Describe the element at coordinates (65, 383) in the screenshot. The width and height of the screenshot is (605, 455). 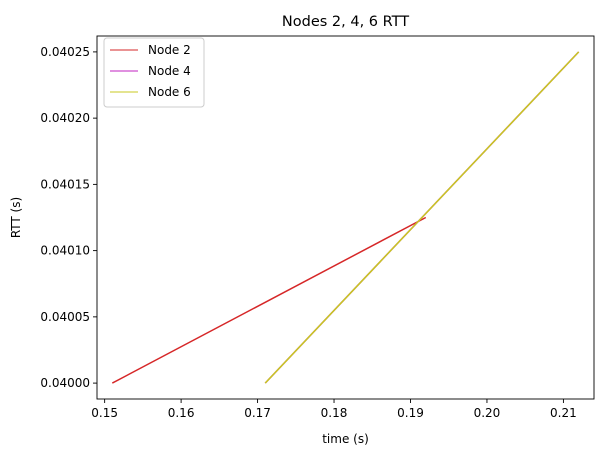
I see `y-tick-label: 0.04000` at that location.